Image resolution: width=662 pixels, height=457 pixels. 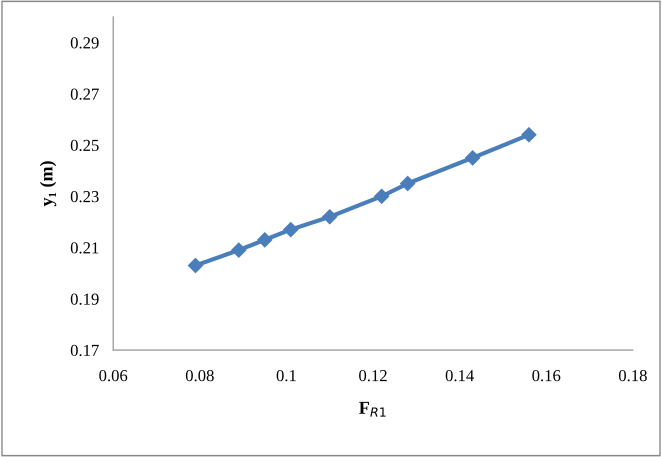 I want to click on x-tick-label: 0.08, so click(x=200, y=376).